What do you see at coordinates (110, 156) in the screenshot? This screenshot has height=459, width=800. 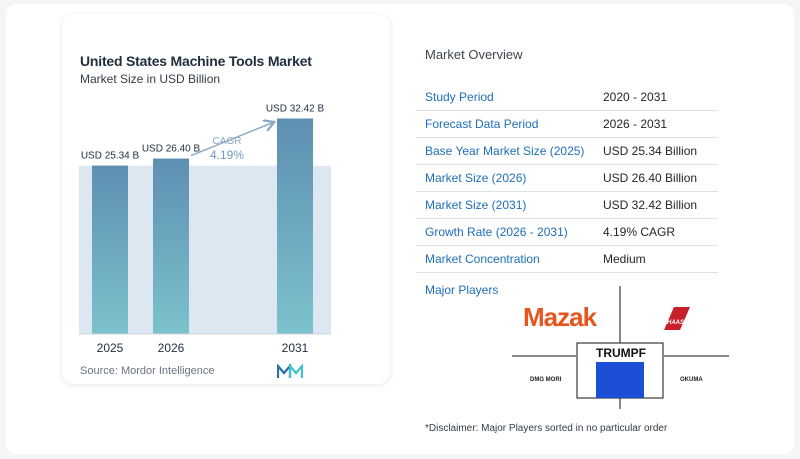 I see `data-label-2025: USD 25.34 B` at bounding box center [110, 156].